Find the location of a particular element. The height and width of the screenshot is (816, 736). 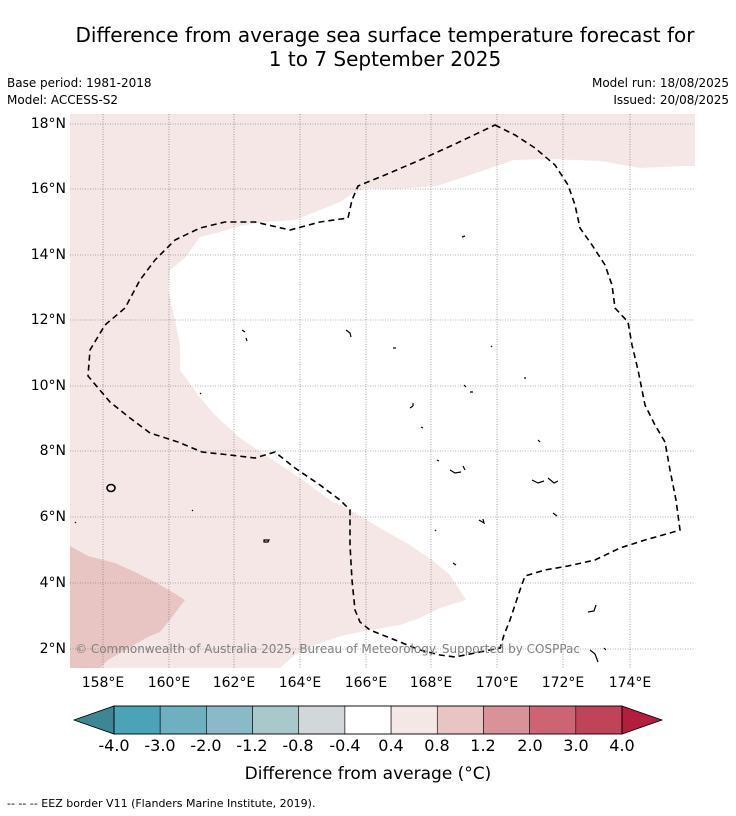

colorbar-label-4: 4.0 is located at coordinates (622, 745).